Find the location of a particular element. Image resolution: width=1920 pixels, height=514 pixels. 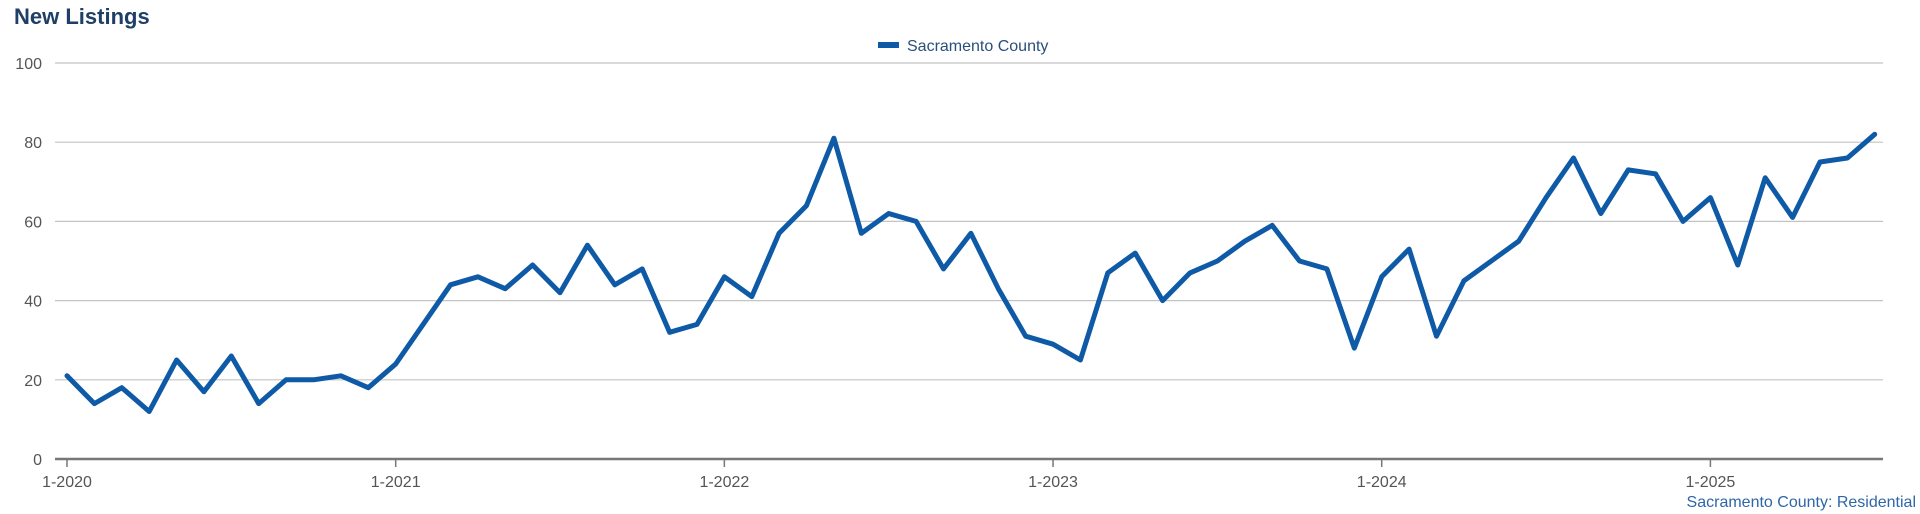

x-tick-label-5: 1-2025 is located at coordinates (1710, 482).